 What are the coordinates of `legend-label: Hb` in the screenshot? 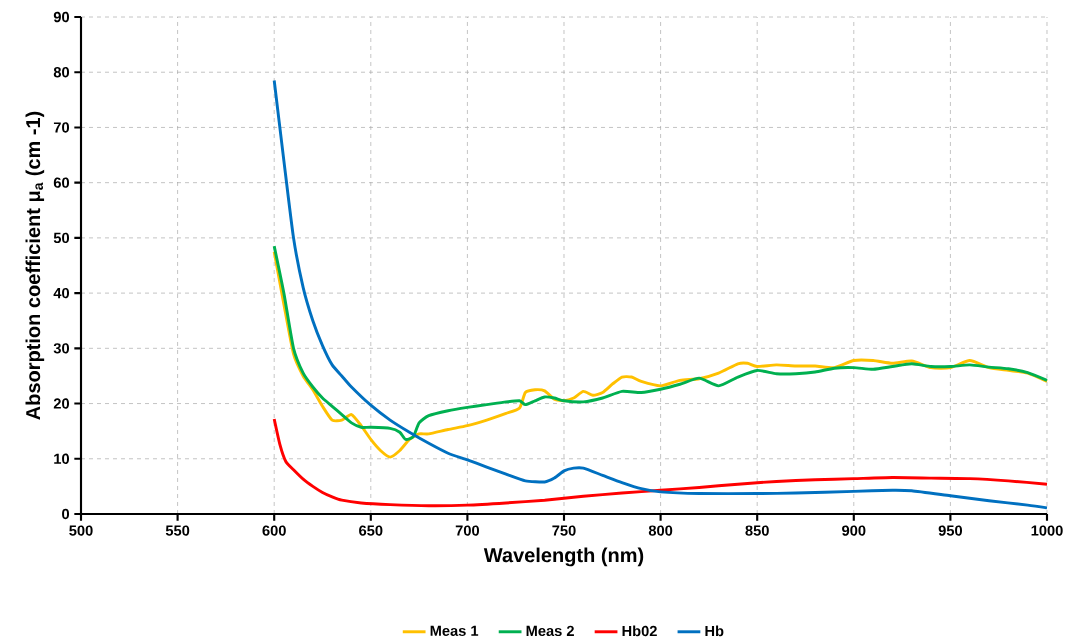 It's located at (714, 631).